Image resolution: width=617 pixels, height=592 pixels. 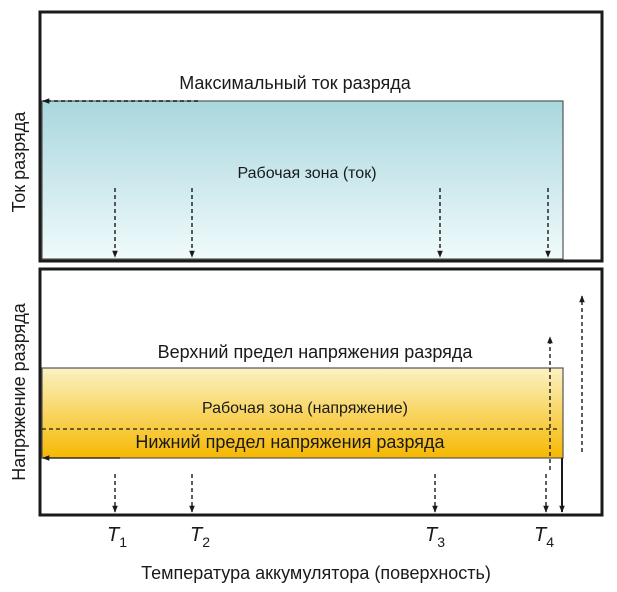 I want to click on voltage-working-zone, so click(x=302, y=413).